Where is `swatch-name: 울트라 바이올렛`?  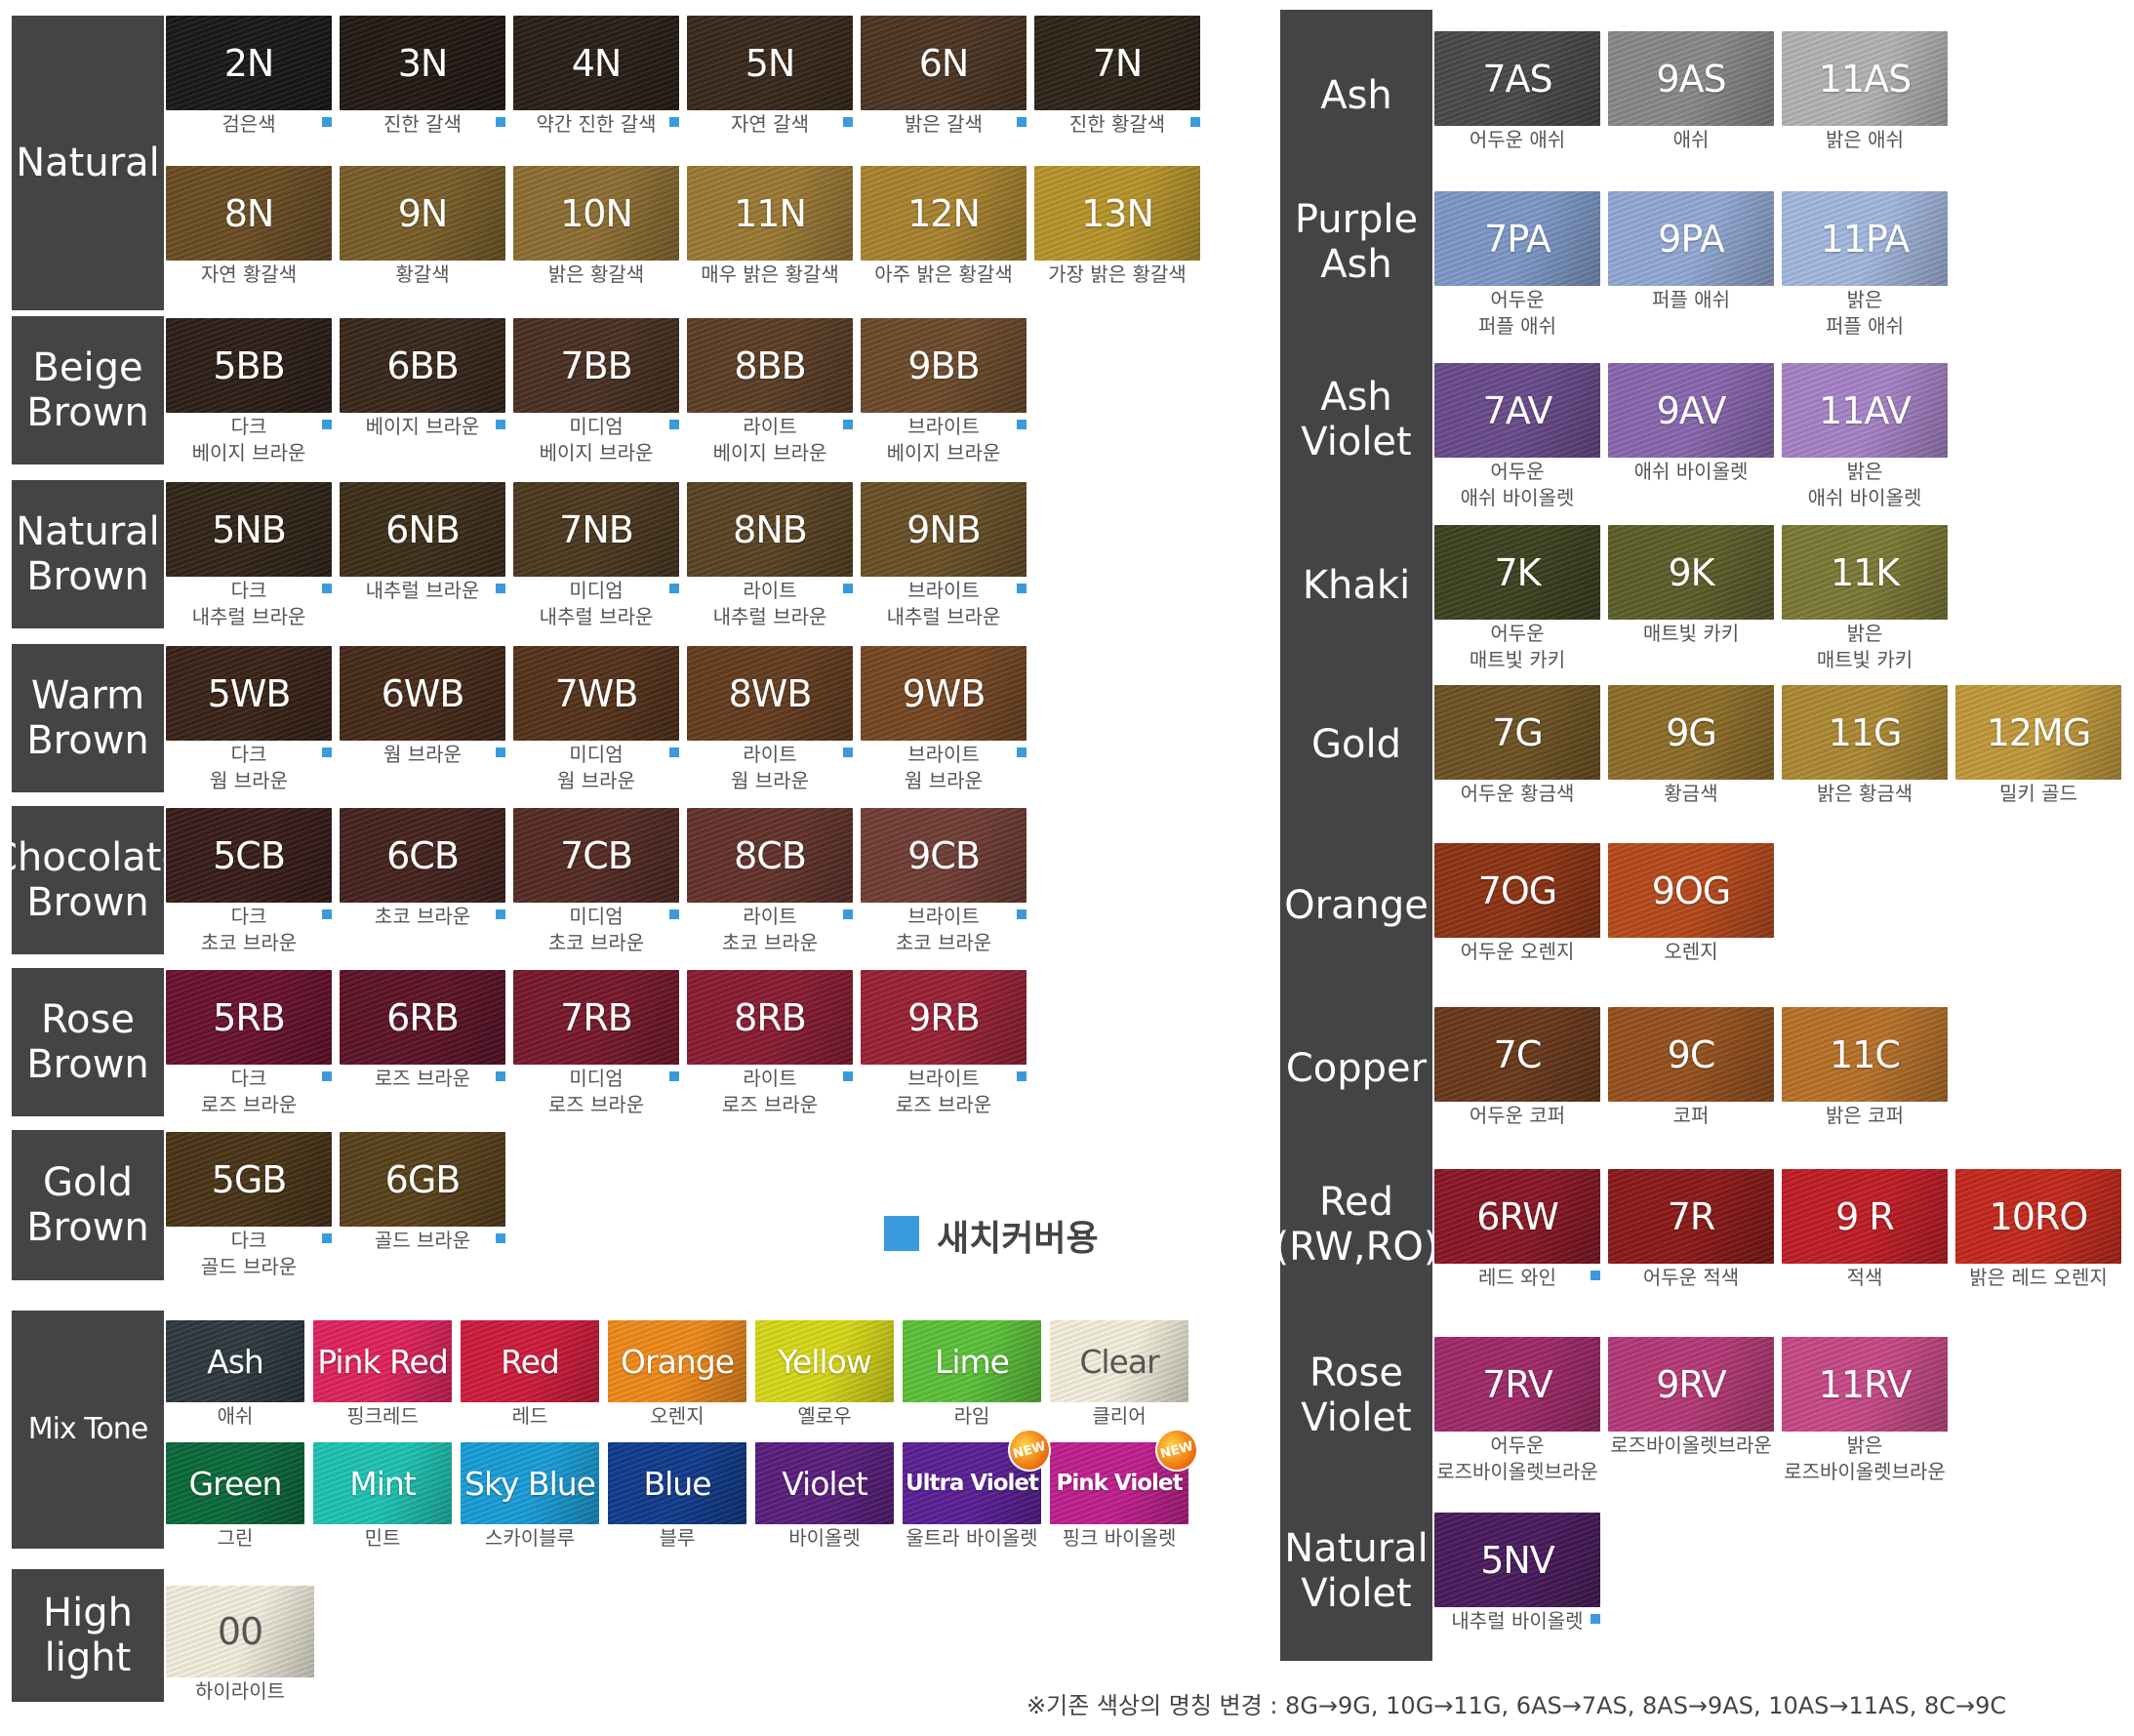 swatch-name: 울트라 바이올렛 is located at coordinates (972, 1538).